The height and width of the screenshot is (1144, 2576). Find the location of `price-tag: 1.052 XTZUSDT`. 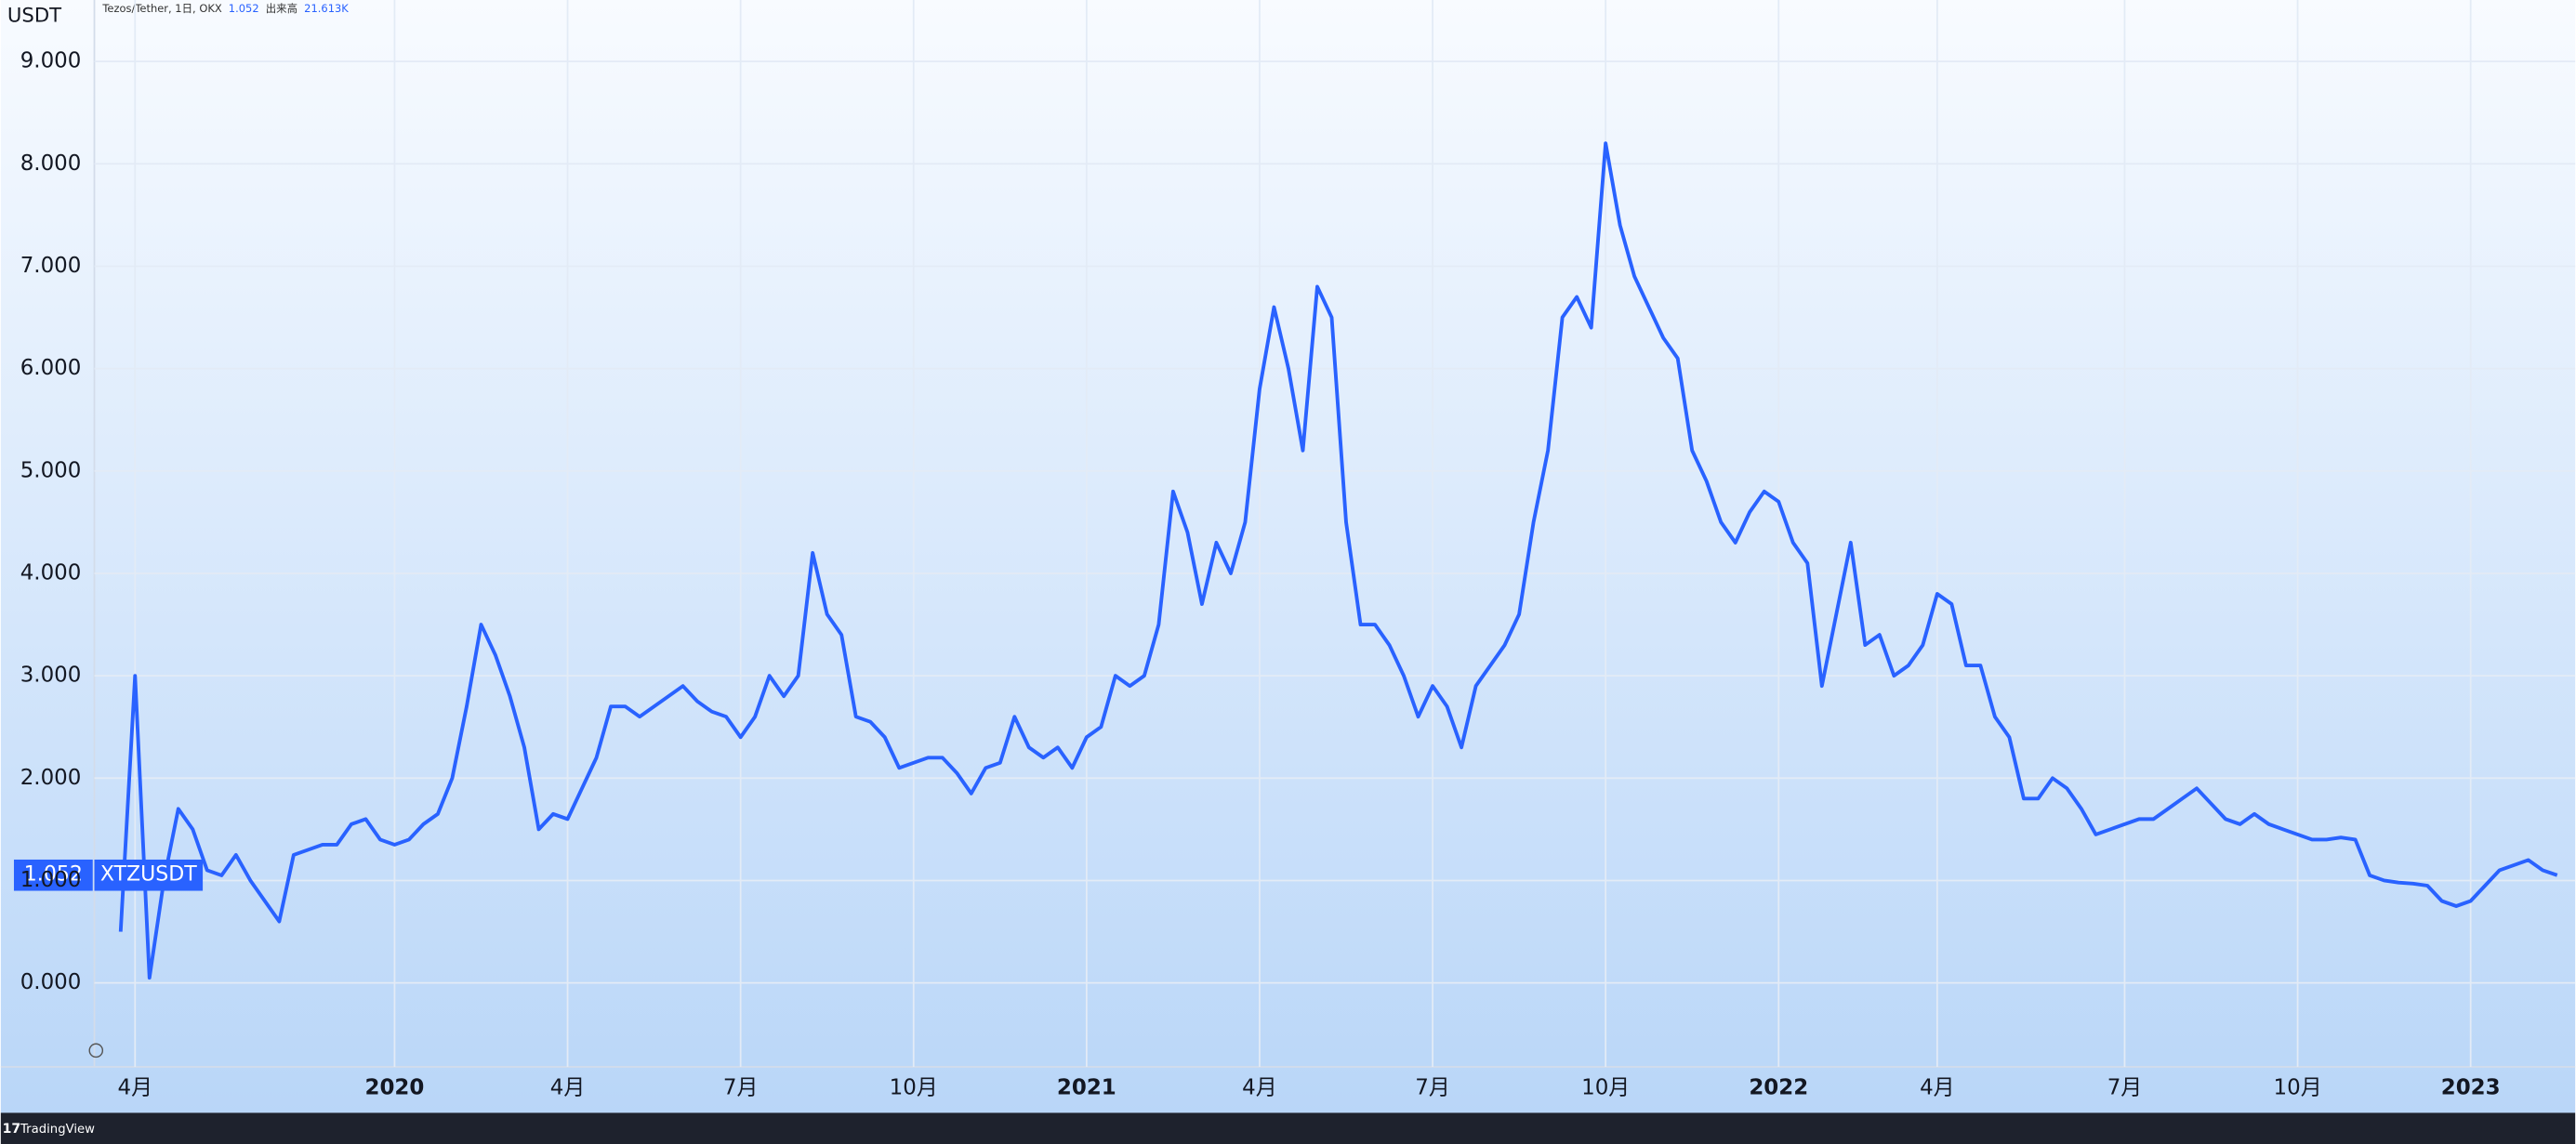

price-tag: 1.052 XTZUSDT is located at coordinates (108, 875).